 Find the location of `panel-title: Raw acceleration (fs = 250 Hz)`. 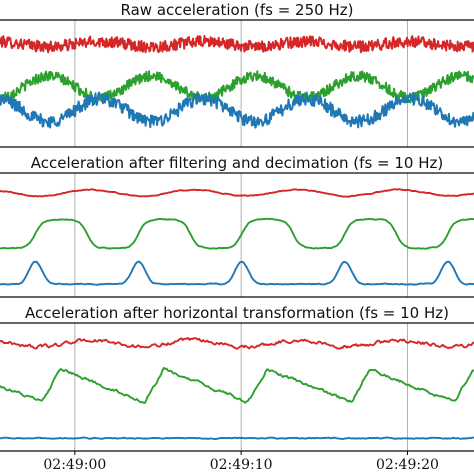

panel-title: Raw acceleration (fs = 250 Hz) is located at coordinates (237, 10).